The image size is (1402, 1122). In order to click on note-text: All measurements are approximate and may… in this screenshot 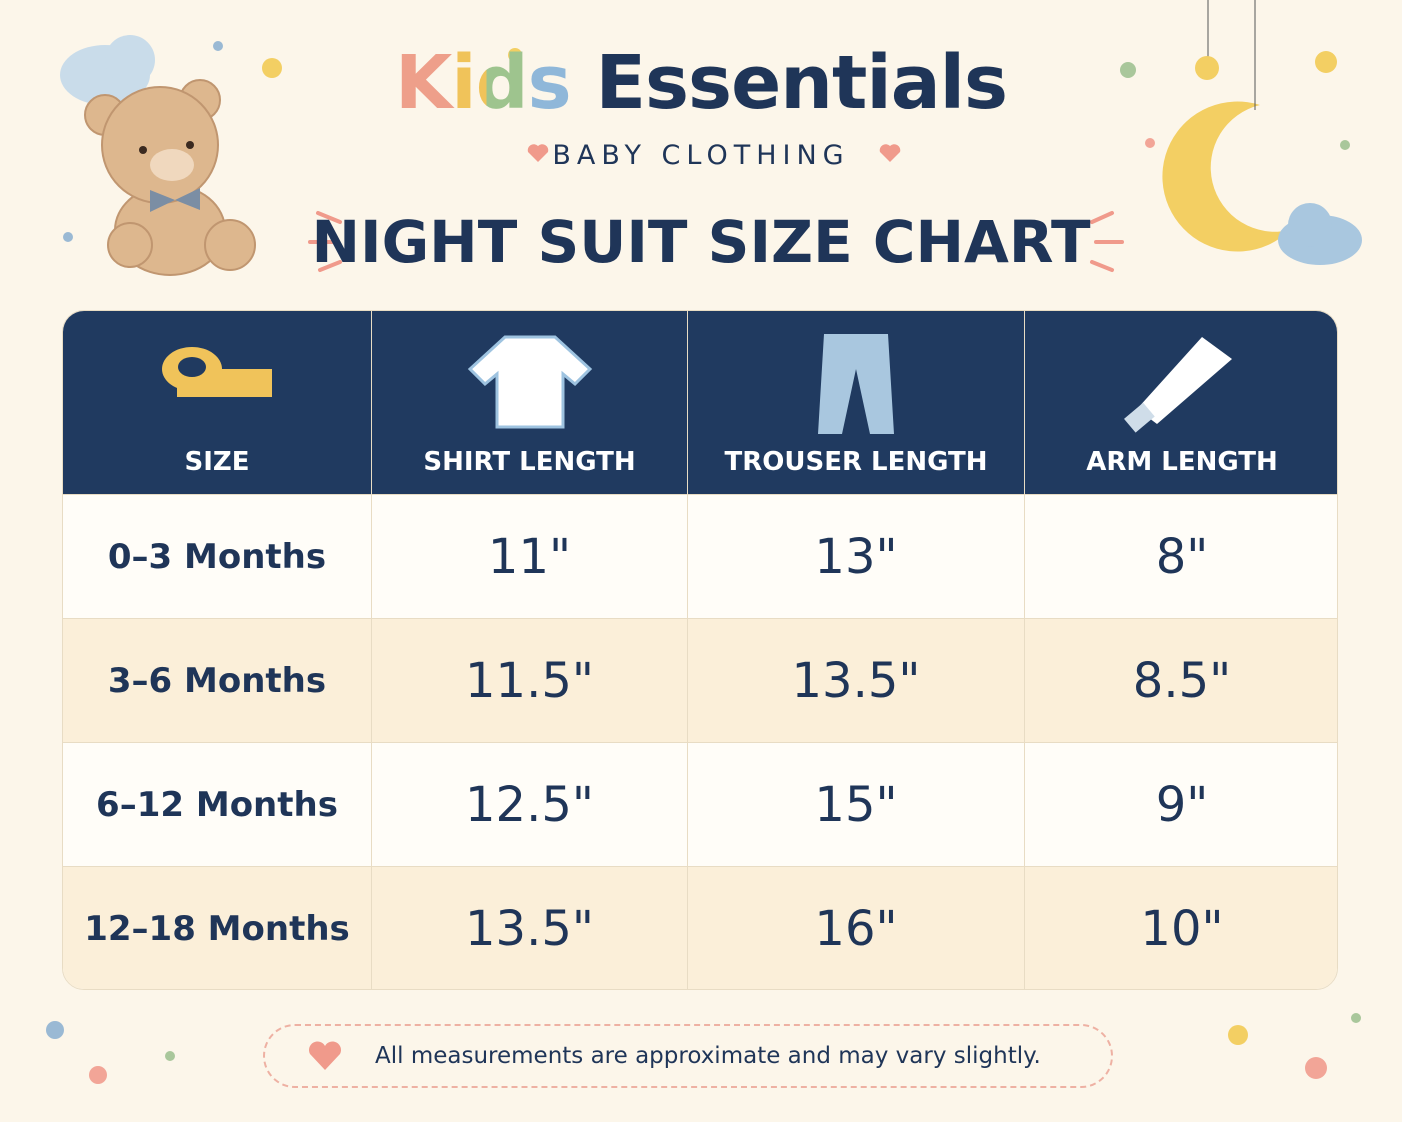, I will do `click(708, 1056)`.